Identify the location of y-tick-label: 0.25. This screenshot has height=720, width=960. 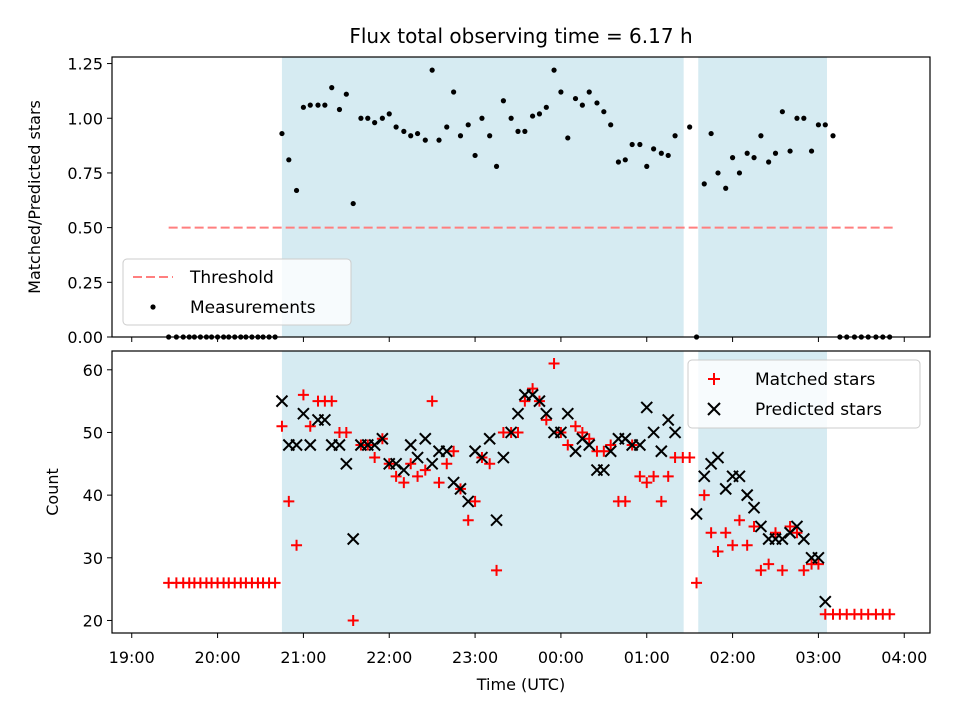
(85, 282).